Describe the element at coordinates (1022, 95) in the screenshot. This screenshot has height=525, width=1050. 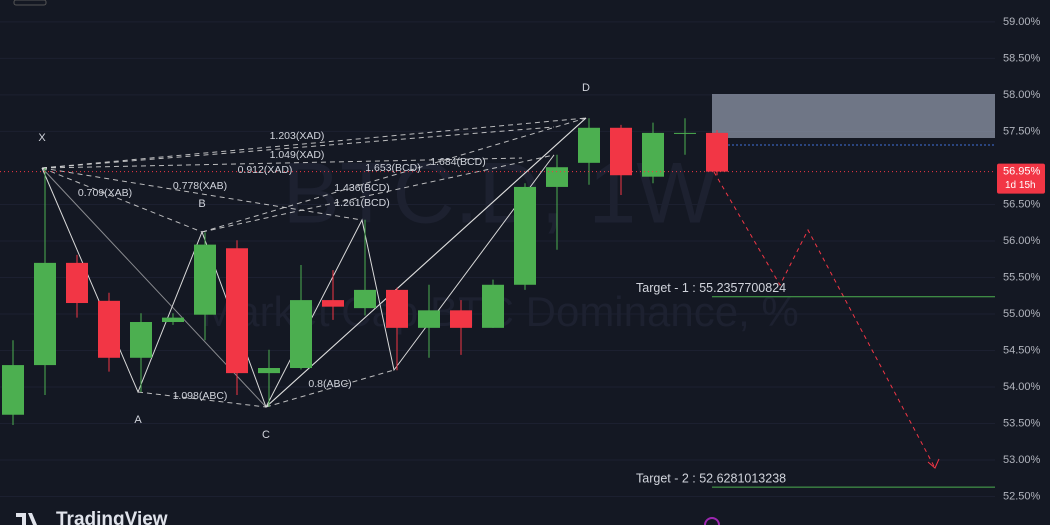
I see `y-tick-label: 58.00%` at that location.